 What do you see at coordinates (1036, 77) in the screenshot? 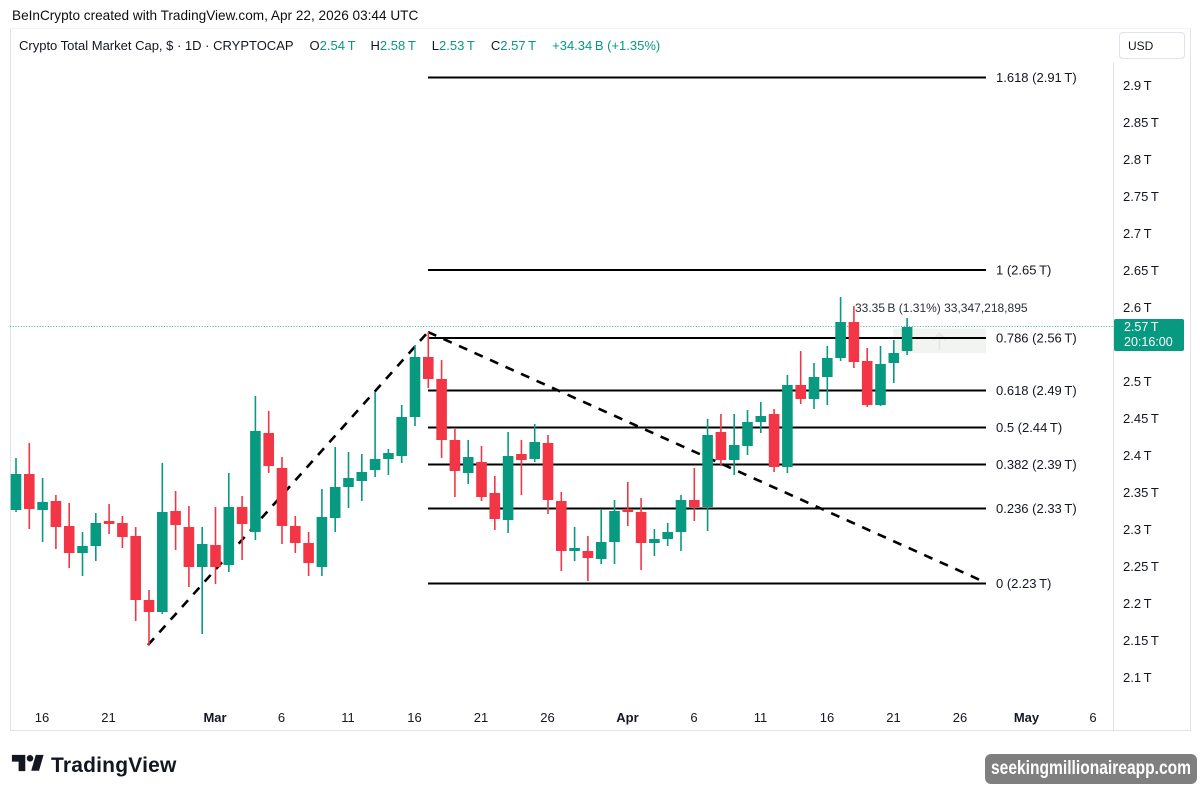
I see `svg-text: 1.618 (2.91 T)` at bounding box center [1036, 77].